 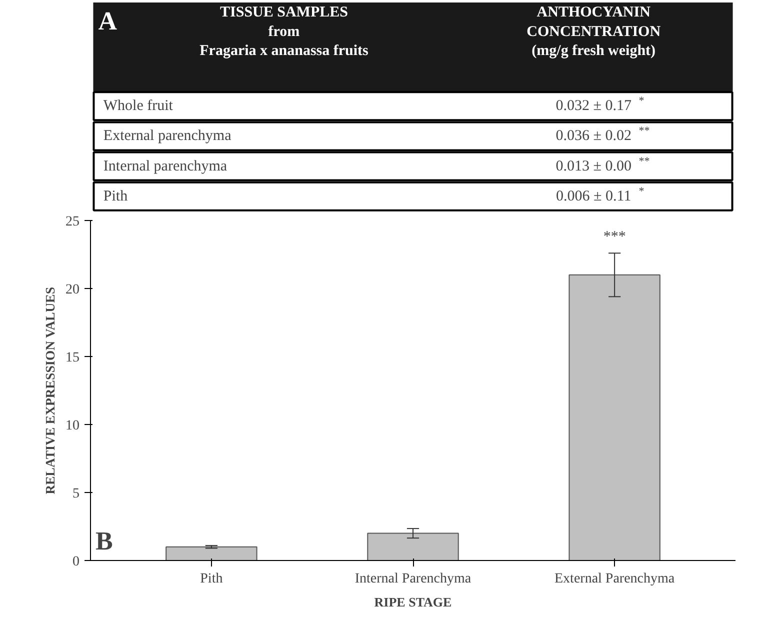 What do you see at coordinates (115, 196) in the screenshot?
I see `category-label: Pith` at bounding box center [115, 196].